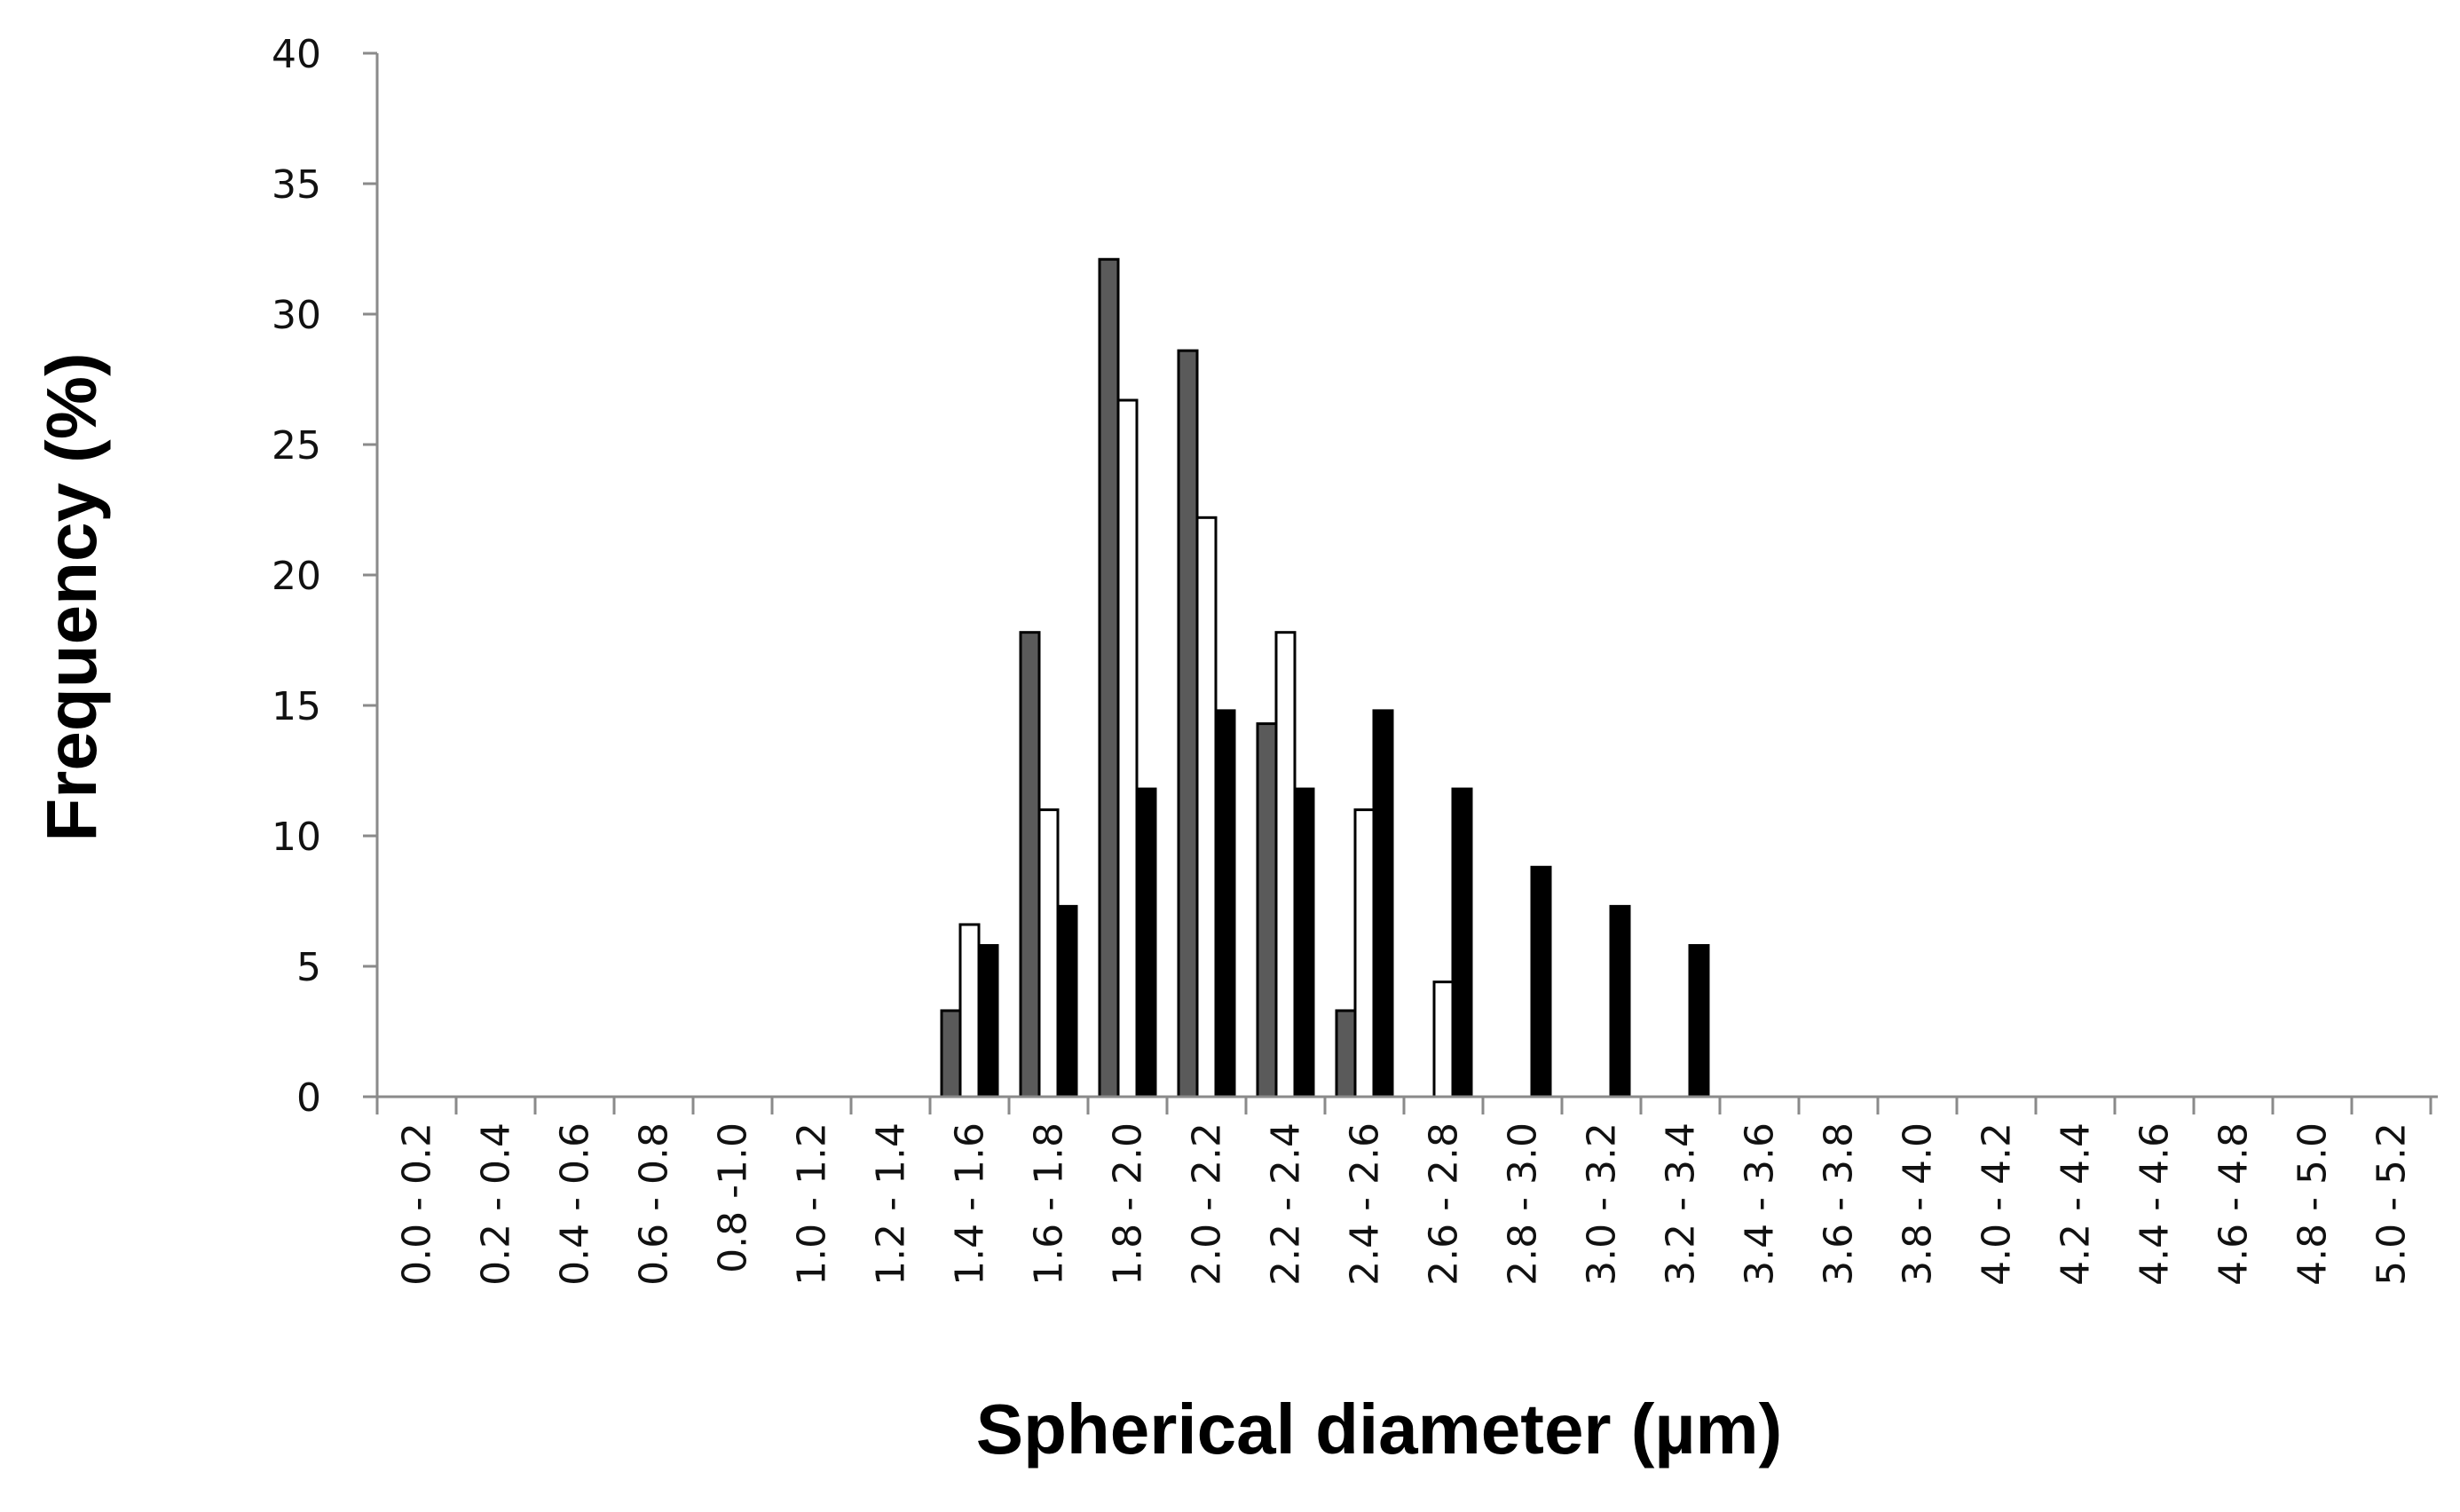 The width and height of the screenshot is (2460, 1512). Describe the element at coordinates (1602, 1204) in the screenshot. I see `x-tick-label: 3.0 - 3.2` at that location.